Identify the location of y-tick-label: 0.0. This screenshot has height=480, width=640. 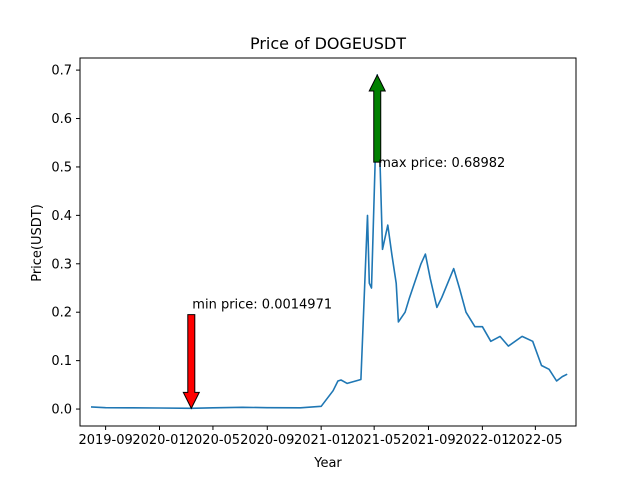
(61, 410).